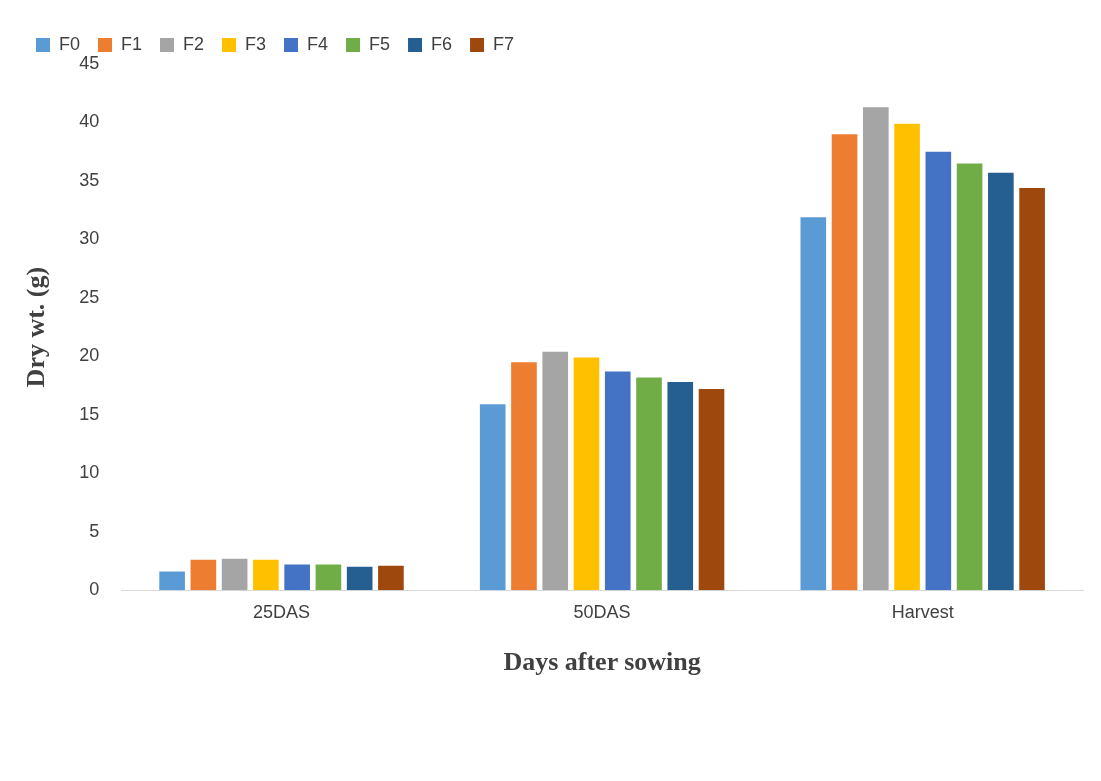 The width and height of the screenshot is (1101, 781). Describe the element at coordinates (89, 179) in the screenshot. I see `y-tick-label: 35` at that location.